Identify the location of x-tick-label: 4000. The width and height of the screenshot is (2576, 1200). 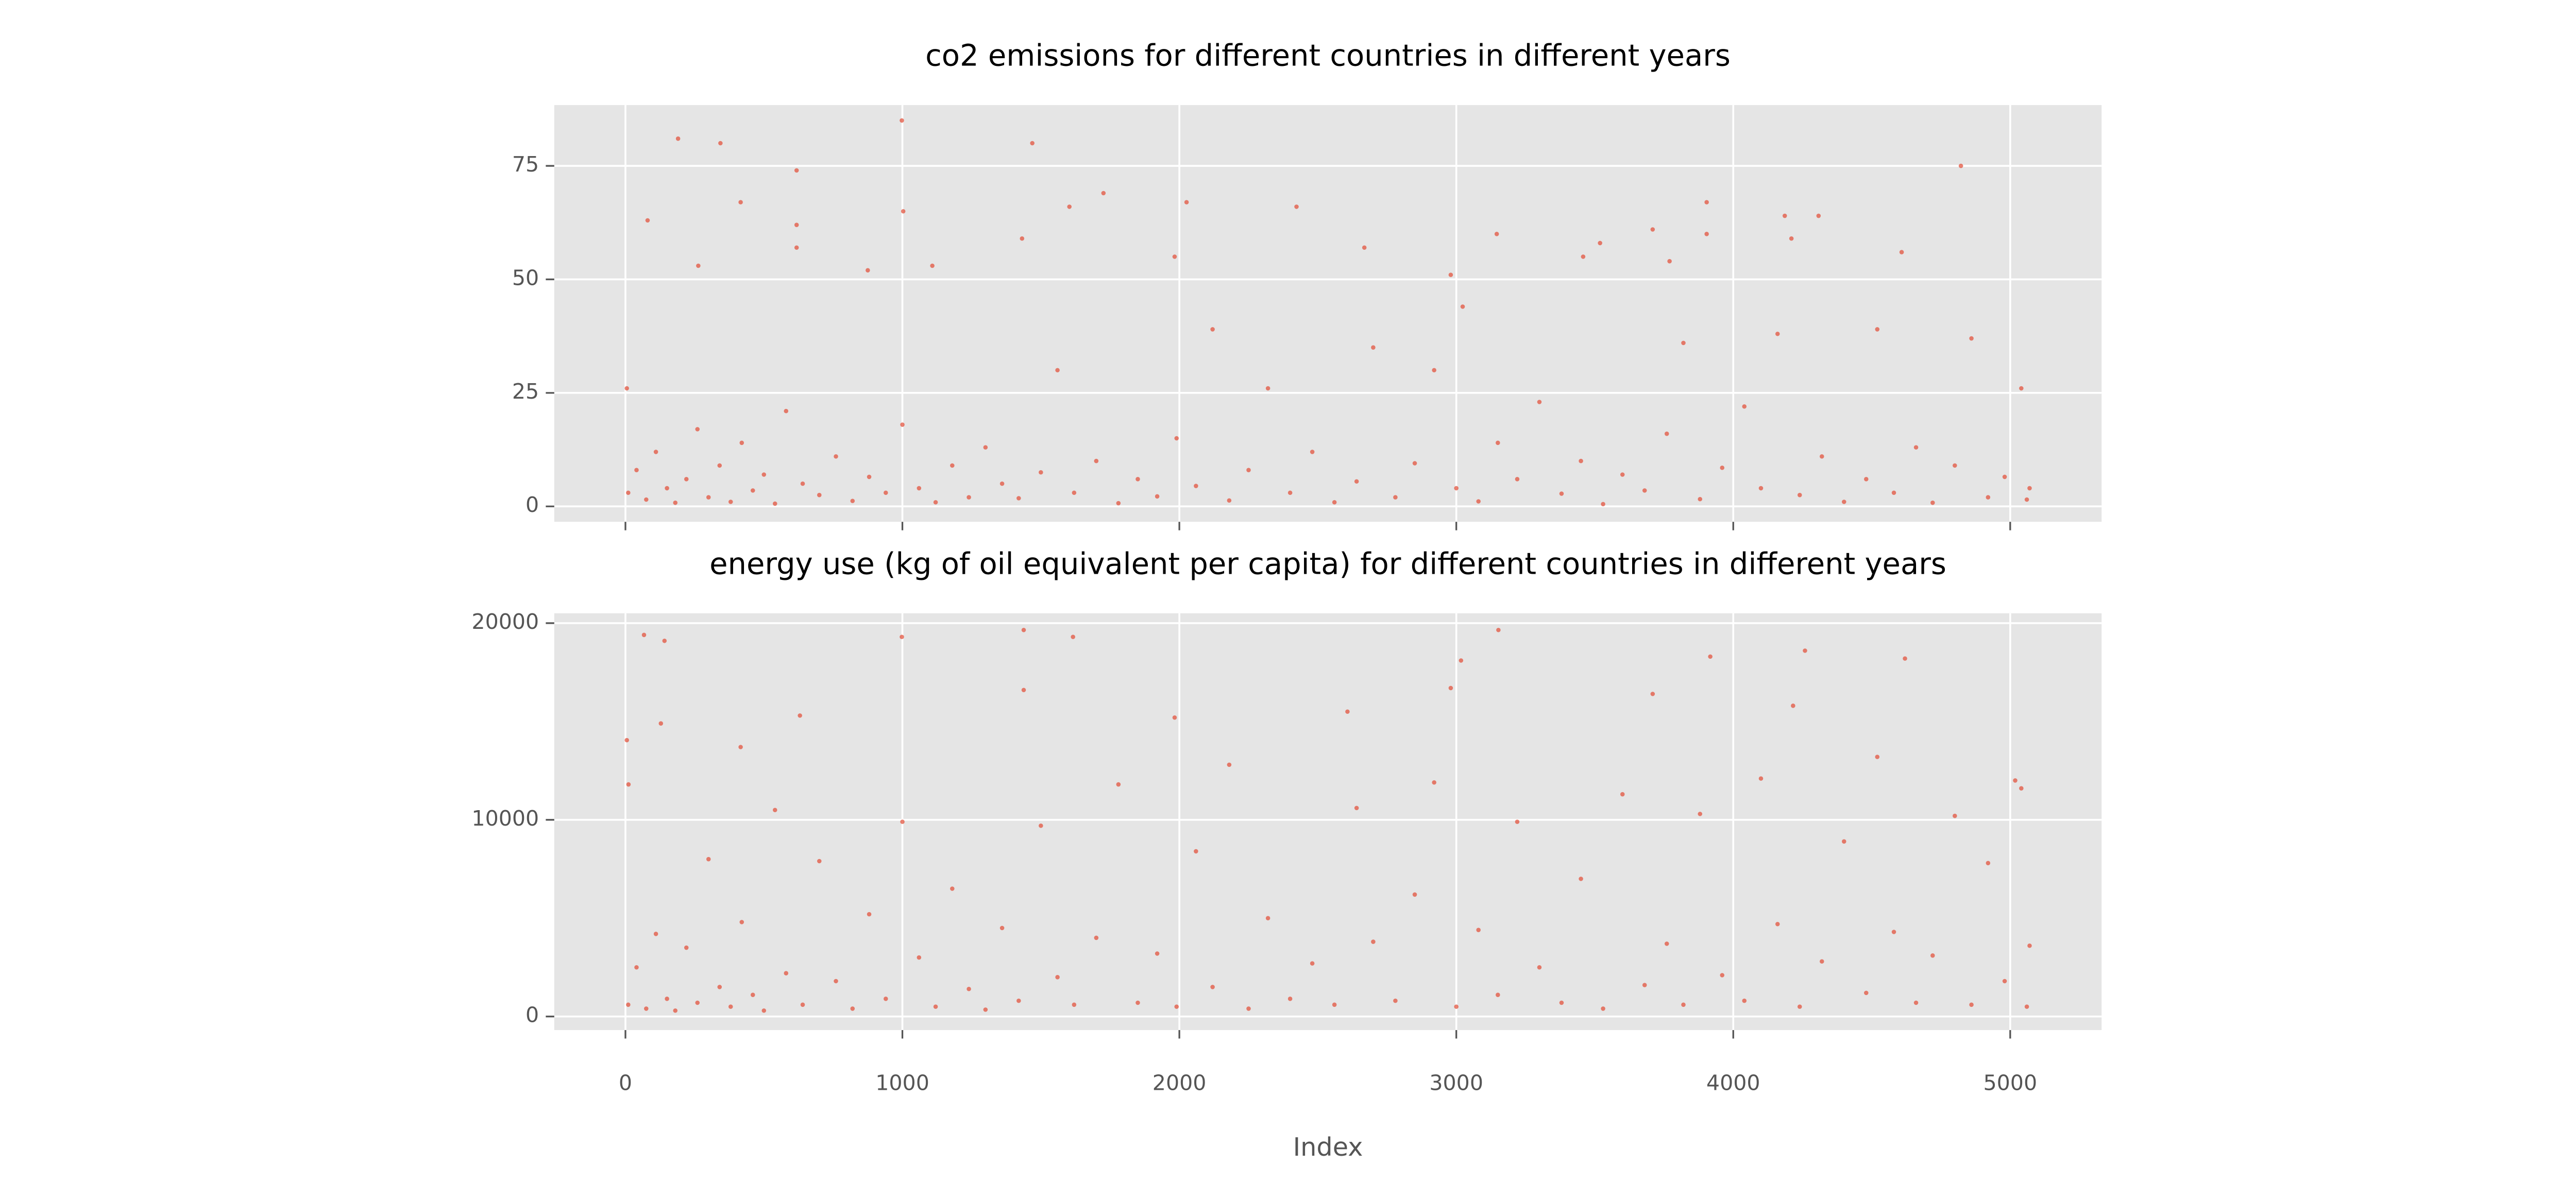
(1733, 1082).